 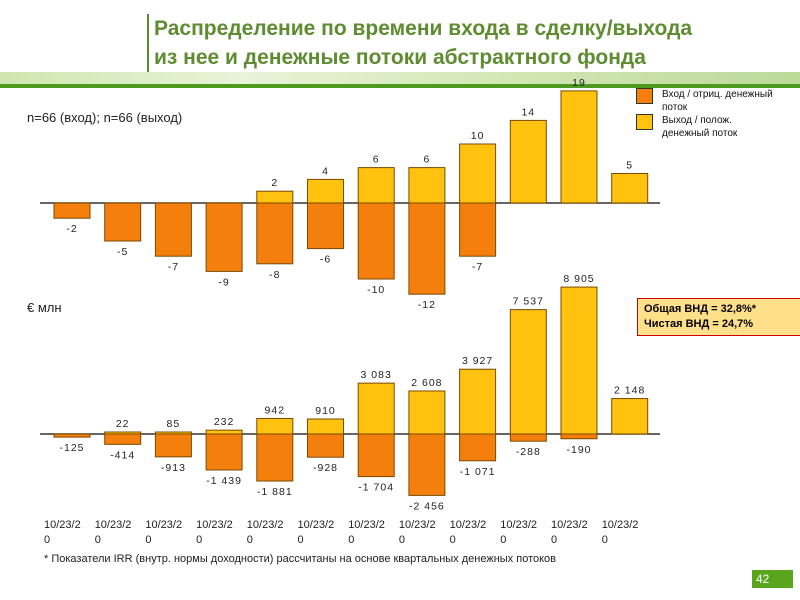 What do you see at coordinates (71, 229) in the screenshot?
I see `data-label: -2` at bounding box center [71, 229].